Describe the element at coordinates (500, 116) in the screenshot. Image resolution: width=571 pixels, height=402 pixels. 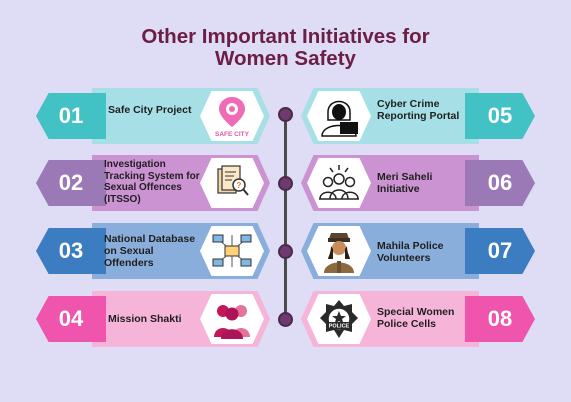
I see `initiative-05-number: 05` at that location.